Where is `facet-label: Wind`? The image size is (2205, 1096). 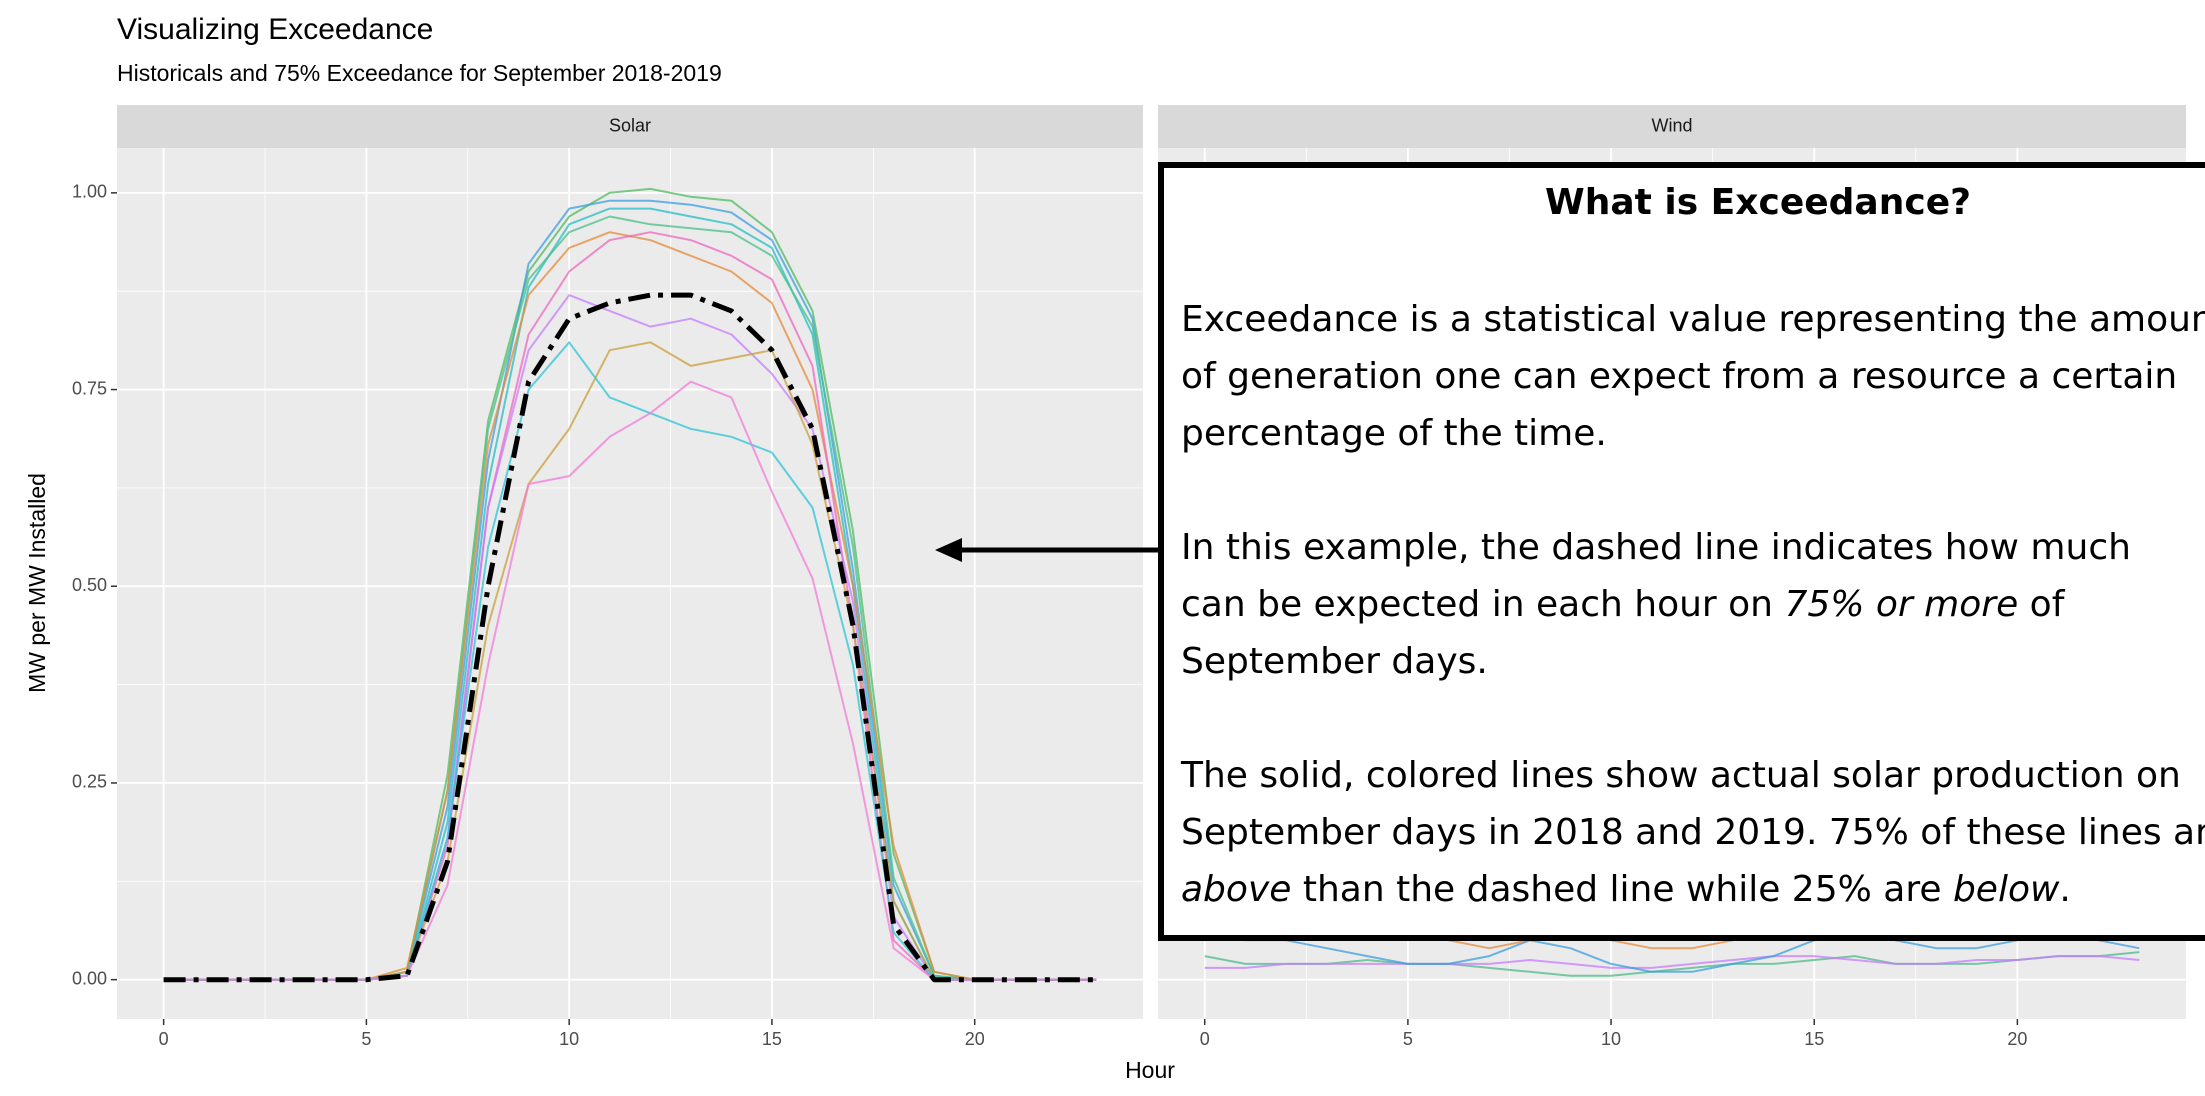 facet-label: Wind is located at coordinates (1671, 125).